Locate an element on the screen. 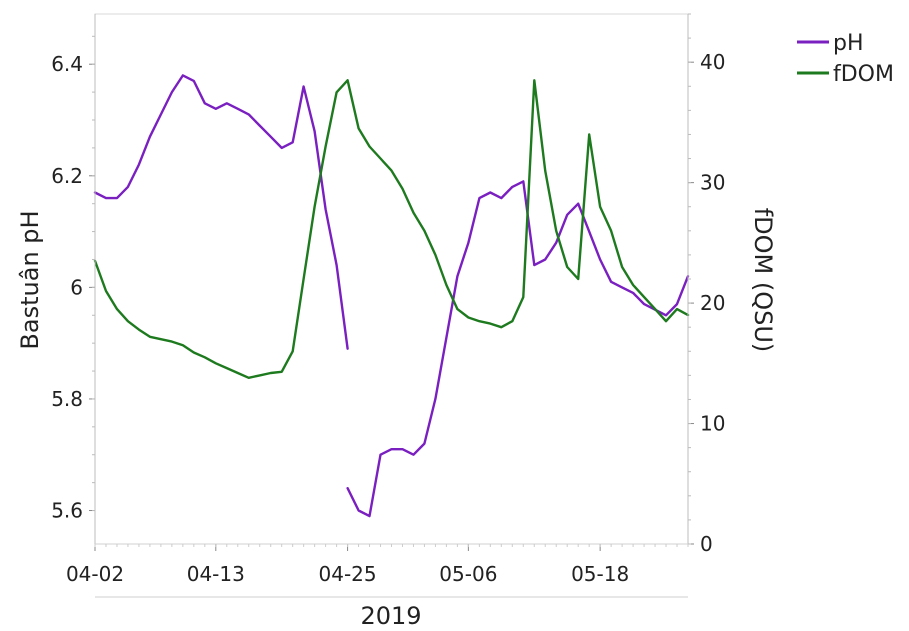 This screenshot has width=909, height=631. legend-label-fdom: fDOM is located at coordinates (863, 74).